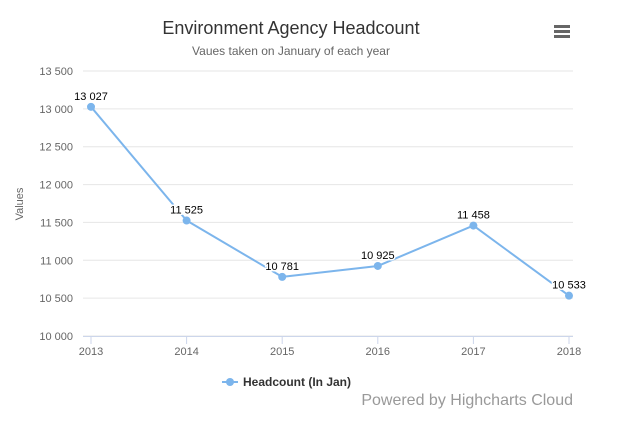  I want to click on data-label: 10 925, so click(378, 256).